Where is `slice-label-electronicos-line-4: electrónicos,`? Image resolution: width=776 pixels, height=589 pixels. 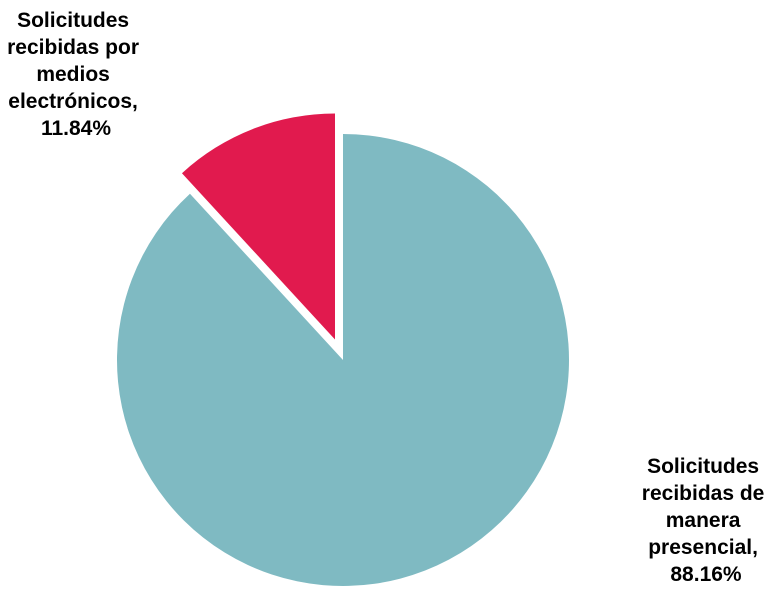
slice-label-electronicos-line-4: electrónicos, is located at coordinates (73, 101).